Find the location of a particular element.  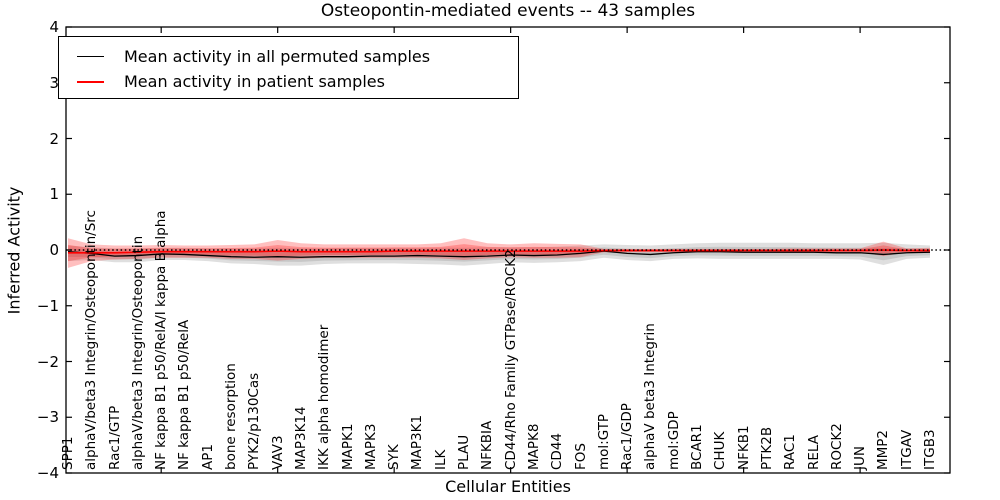

legend-item-patient: Mean activity in patient samples is located at coordinates (295, 81).